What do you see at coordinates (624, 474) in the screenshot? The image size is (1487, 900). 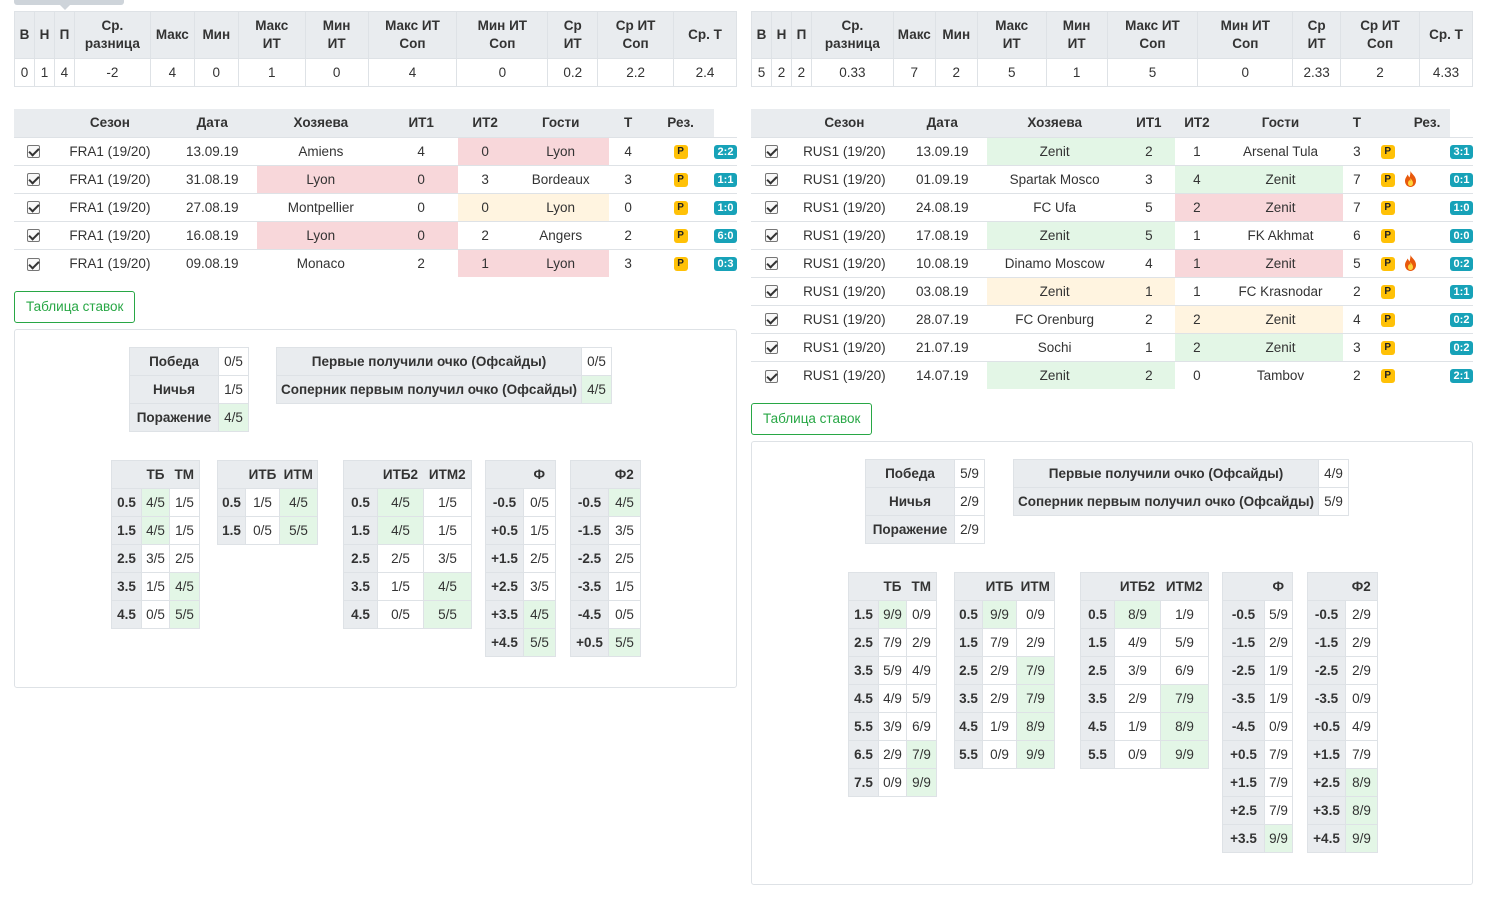 I see `line-table-header-cell: Ф2` at bounding box center [624, 474].